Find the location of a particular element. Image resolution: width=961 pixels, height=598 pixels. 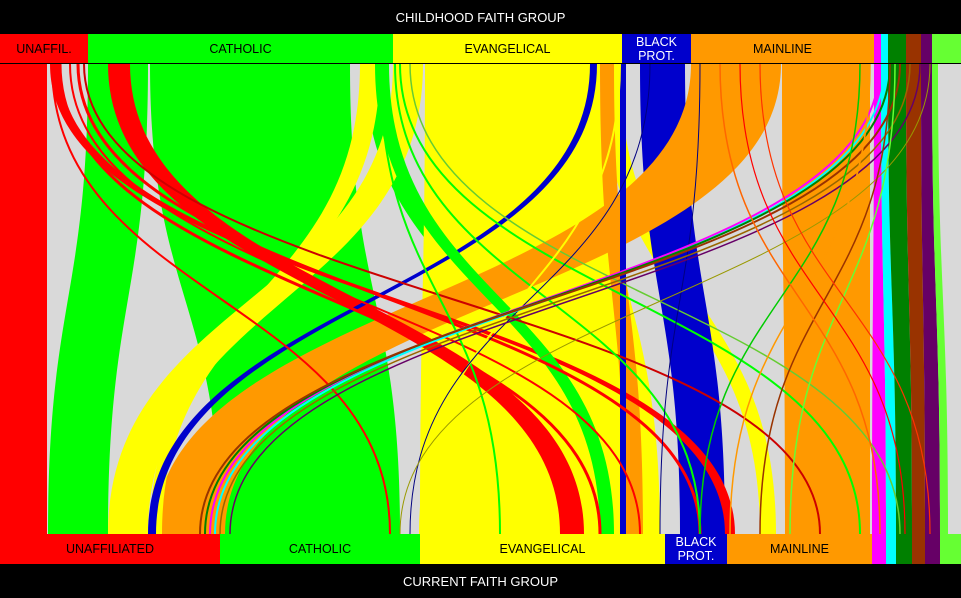

current-group-black-prot: BLACK PROT. is located at coordinates (696, 549).